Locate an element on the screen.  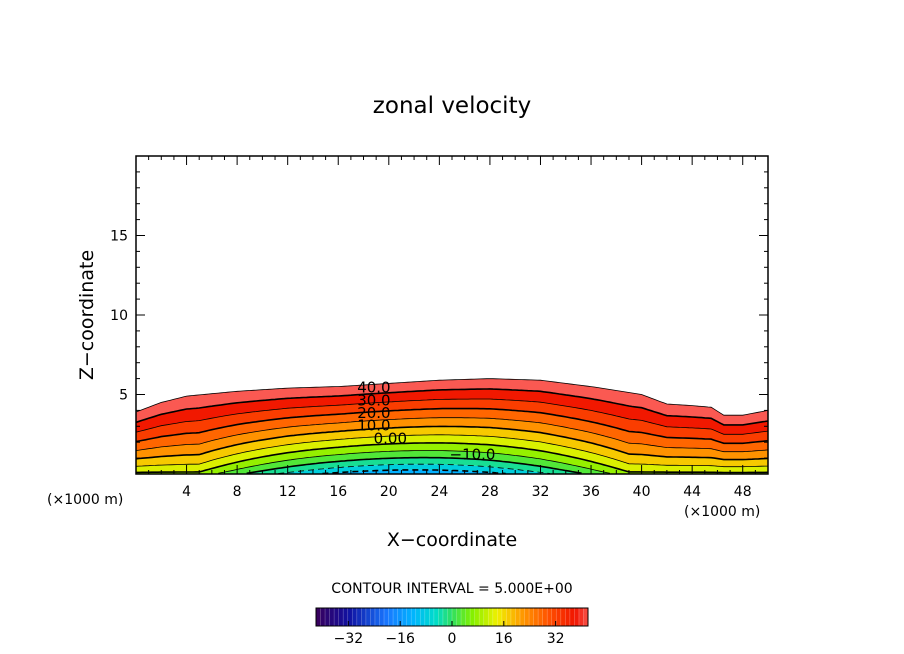
contour-label: 30.0 is located at coordinates (373, 400).